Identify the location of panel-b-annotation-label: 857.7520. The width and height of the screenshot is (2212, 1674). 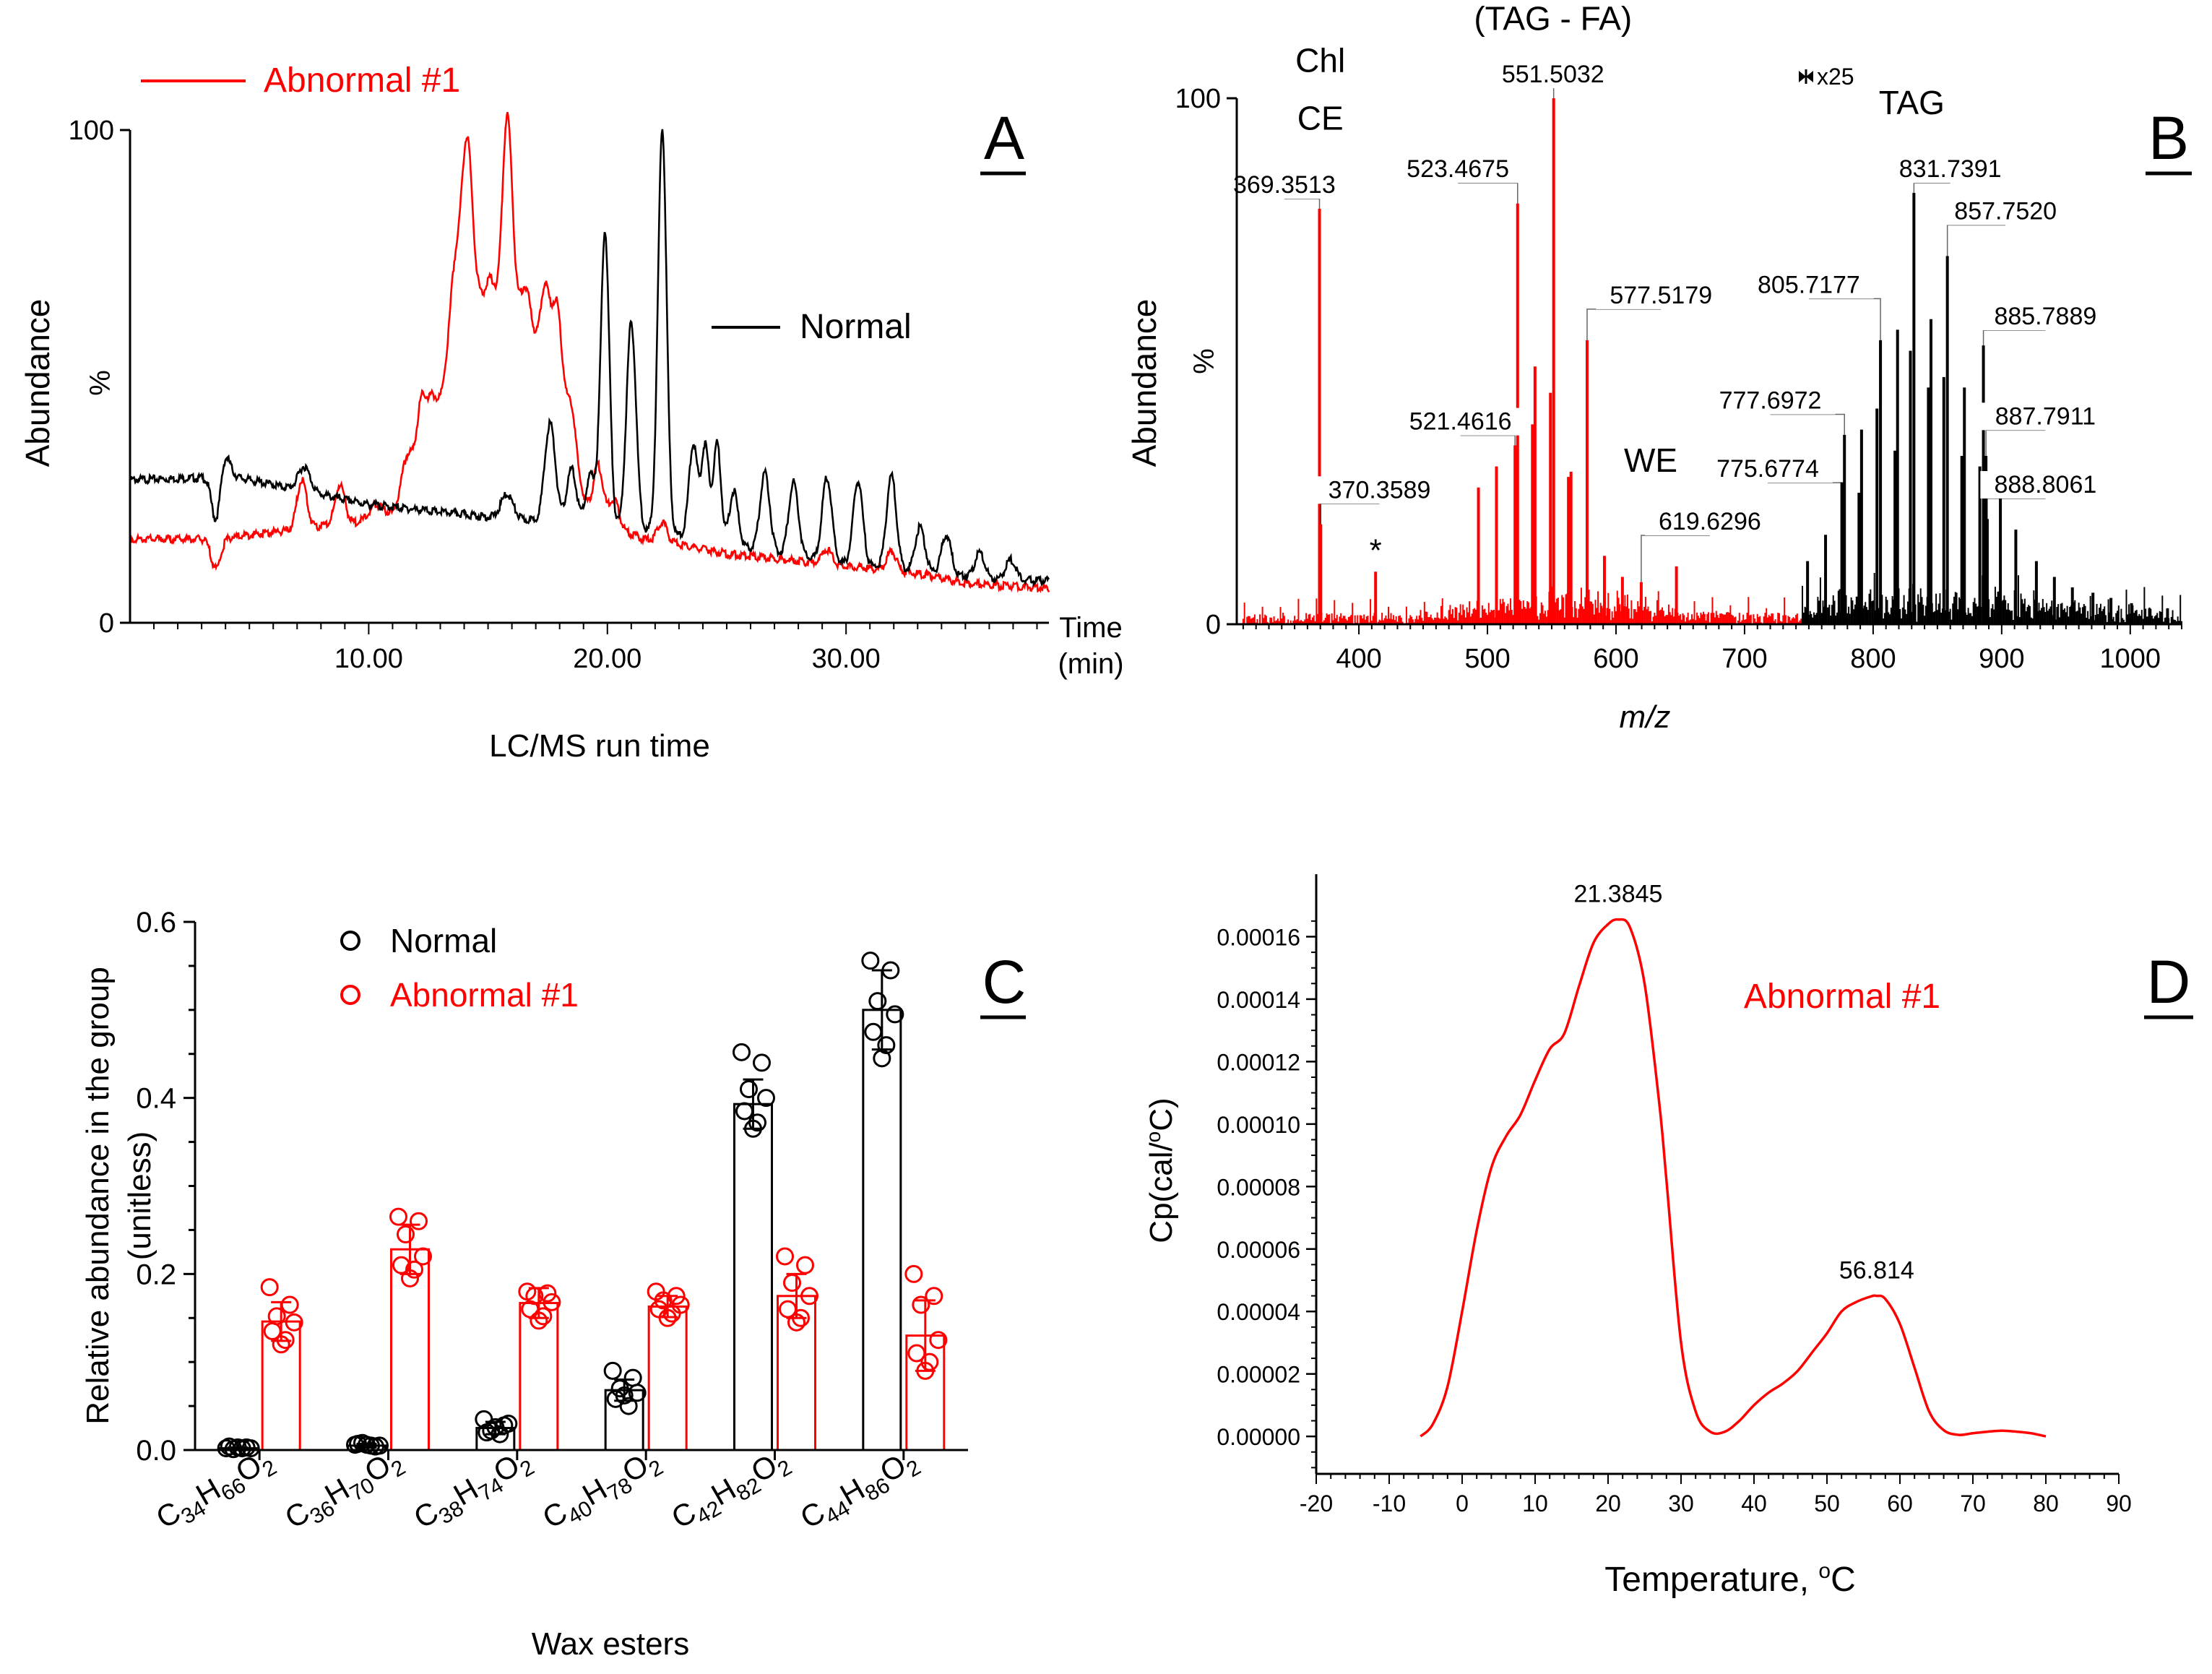
(2006, 211).